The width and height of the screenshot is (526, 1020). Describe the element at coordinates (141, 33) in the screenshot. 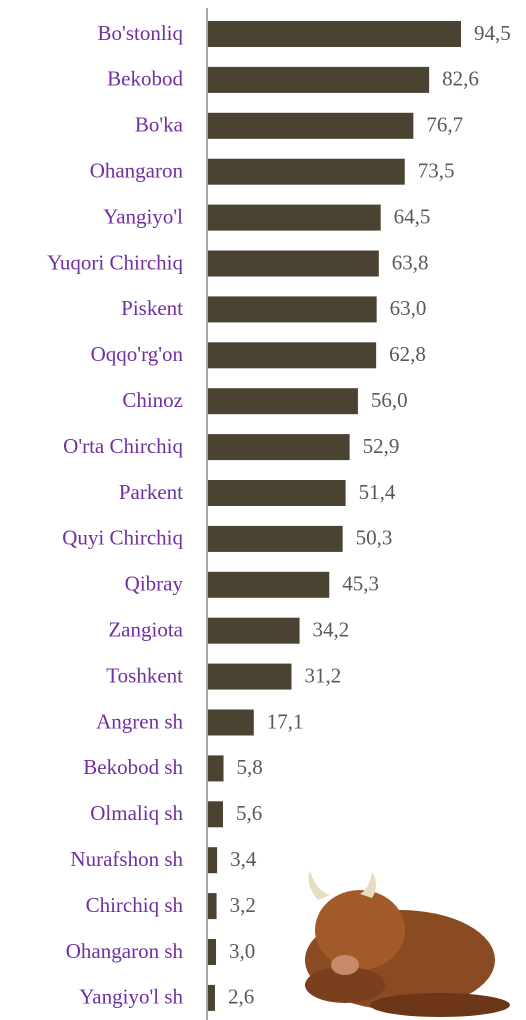

I see `category-label: Bo'stonliq` at that location.